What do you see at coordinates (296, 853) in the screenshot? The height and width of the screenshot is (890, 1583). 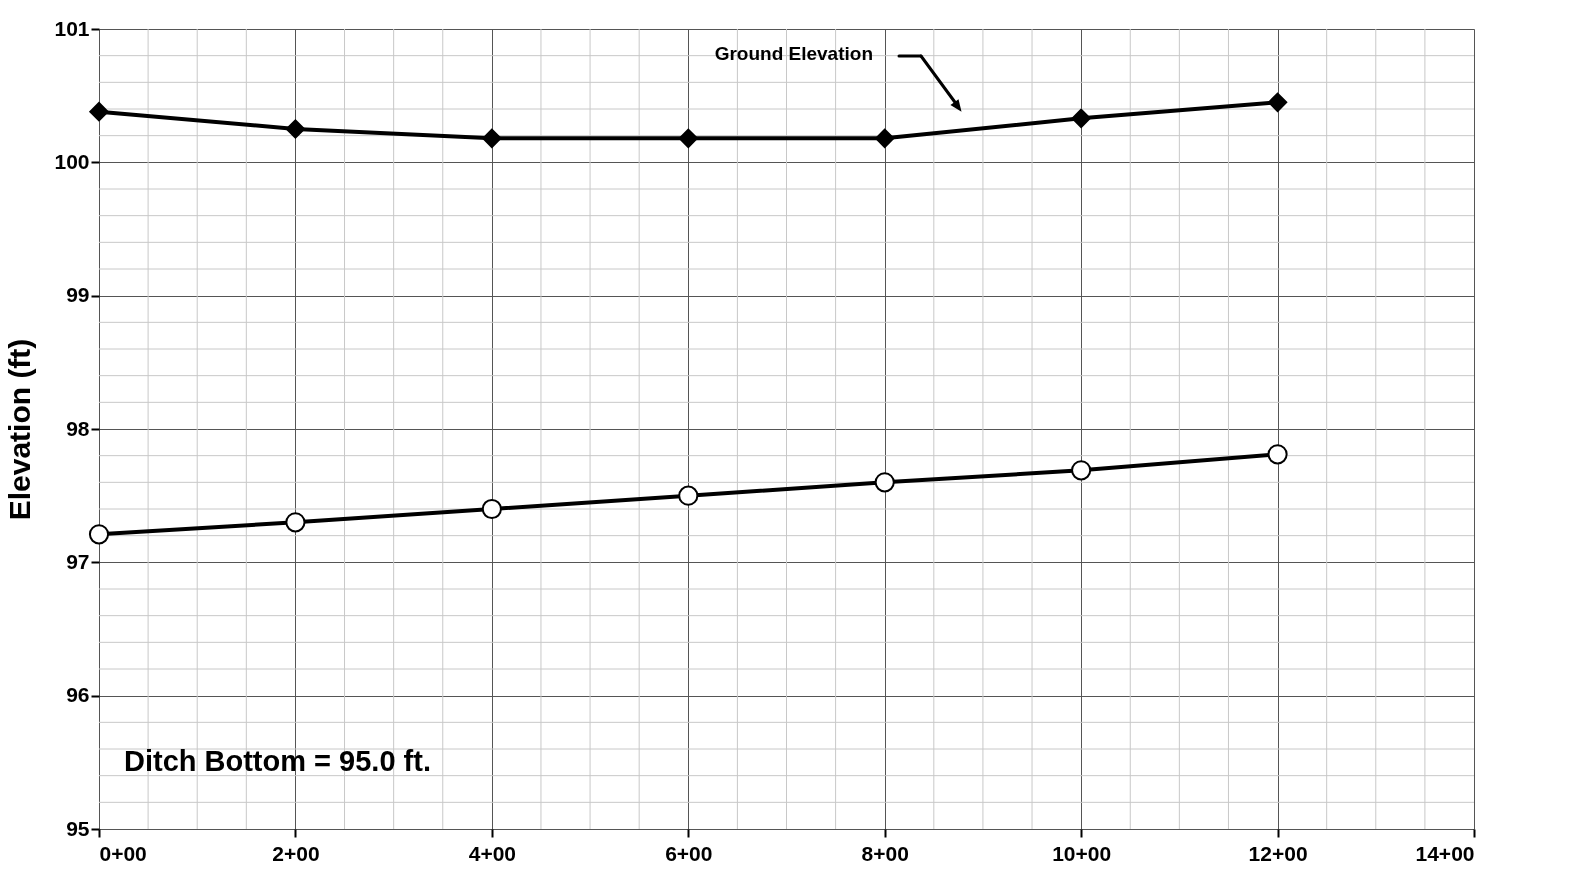 I see `x-tick-label: 2+00` at bounding box center [296, 853].